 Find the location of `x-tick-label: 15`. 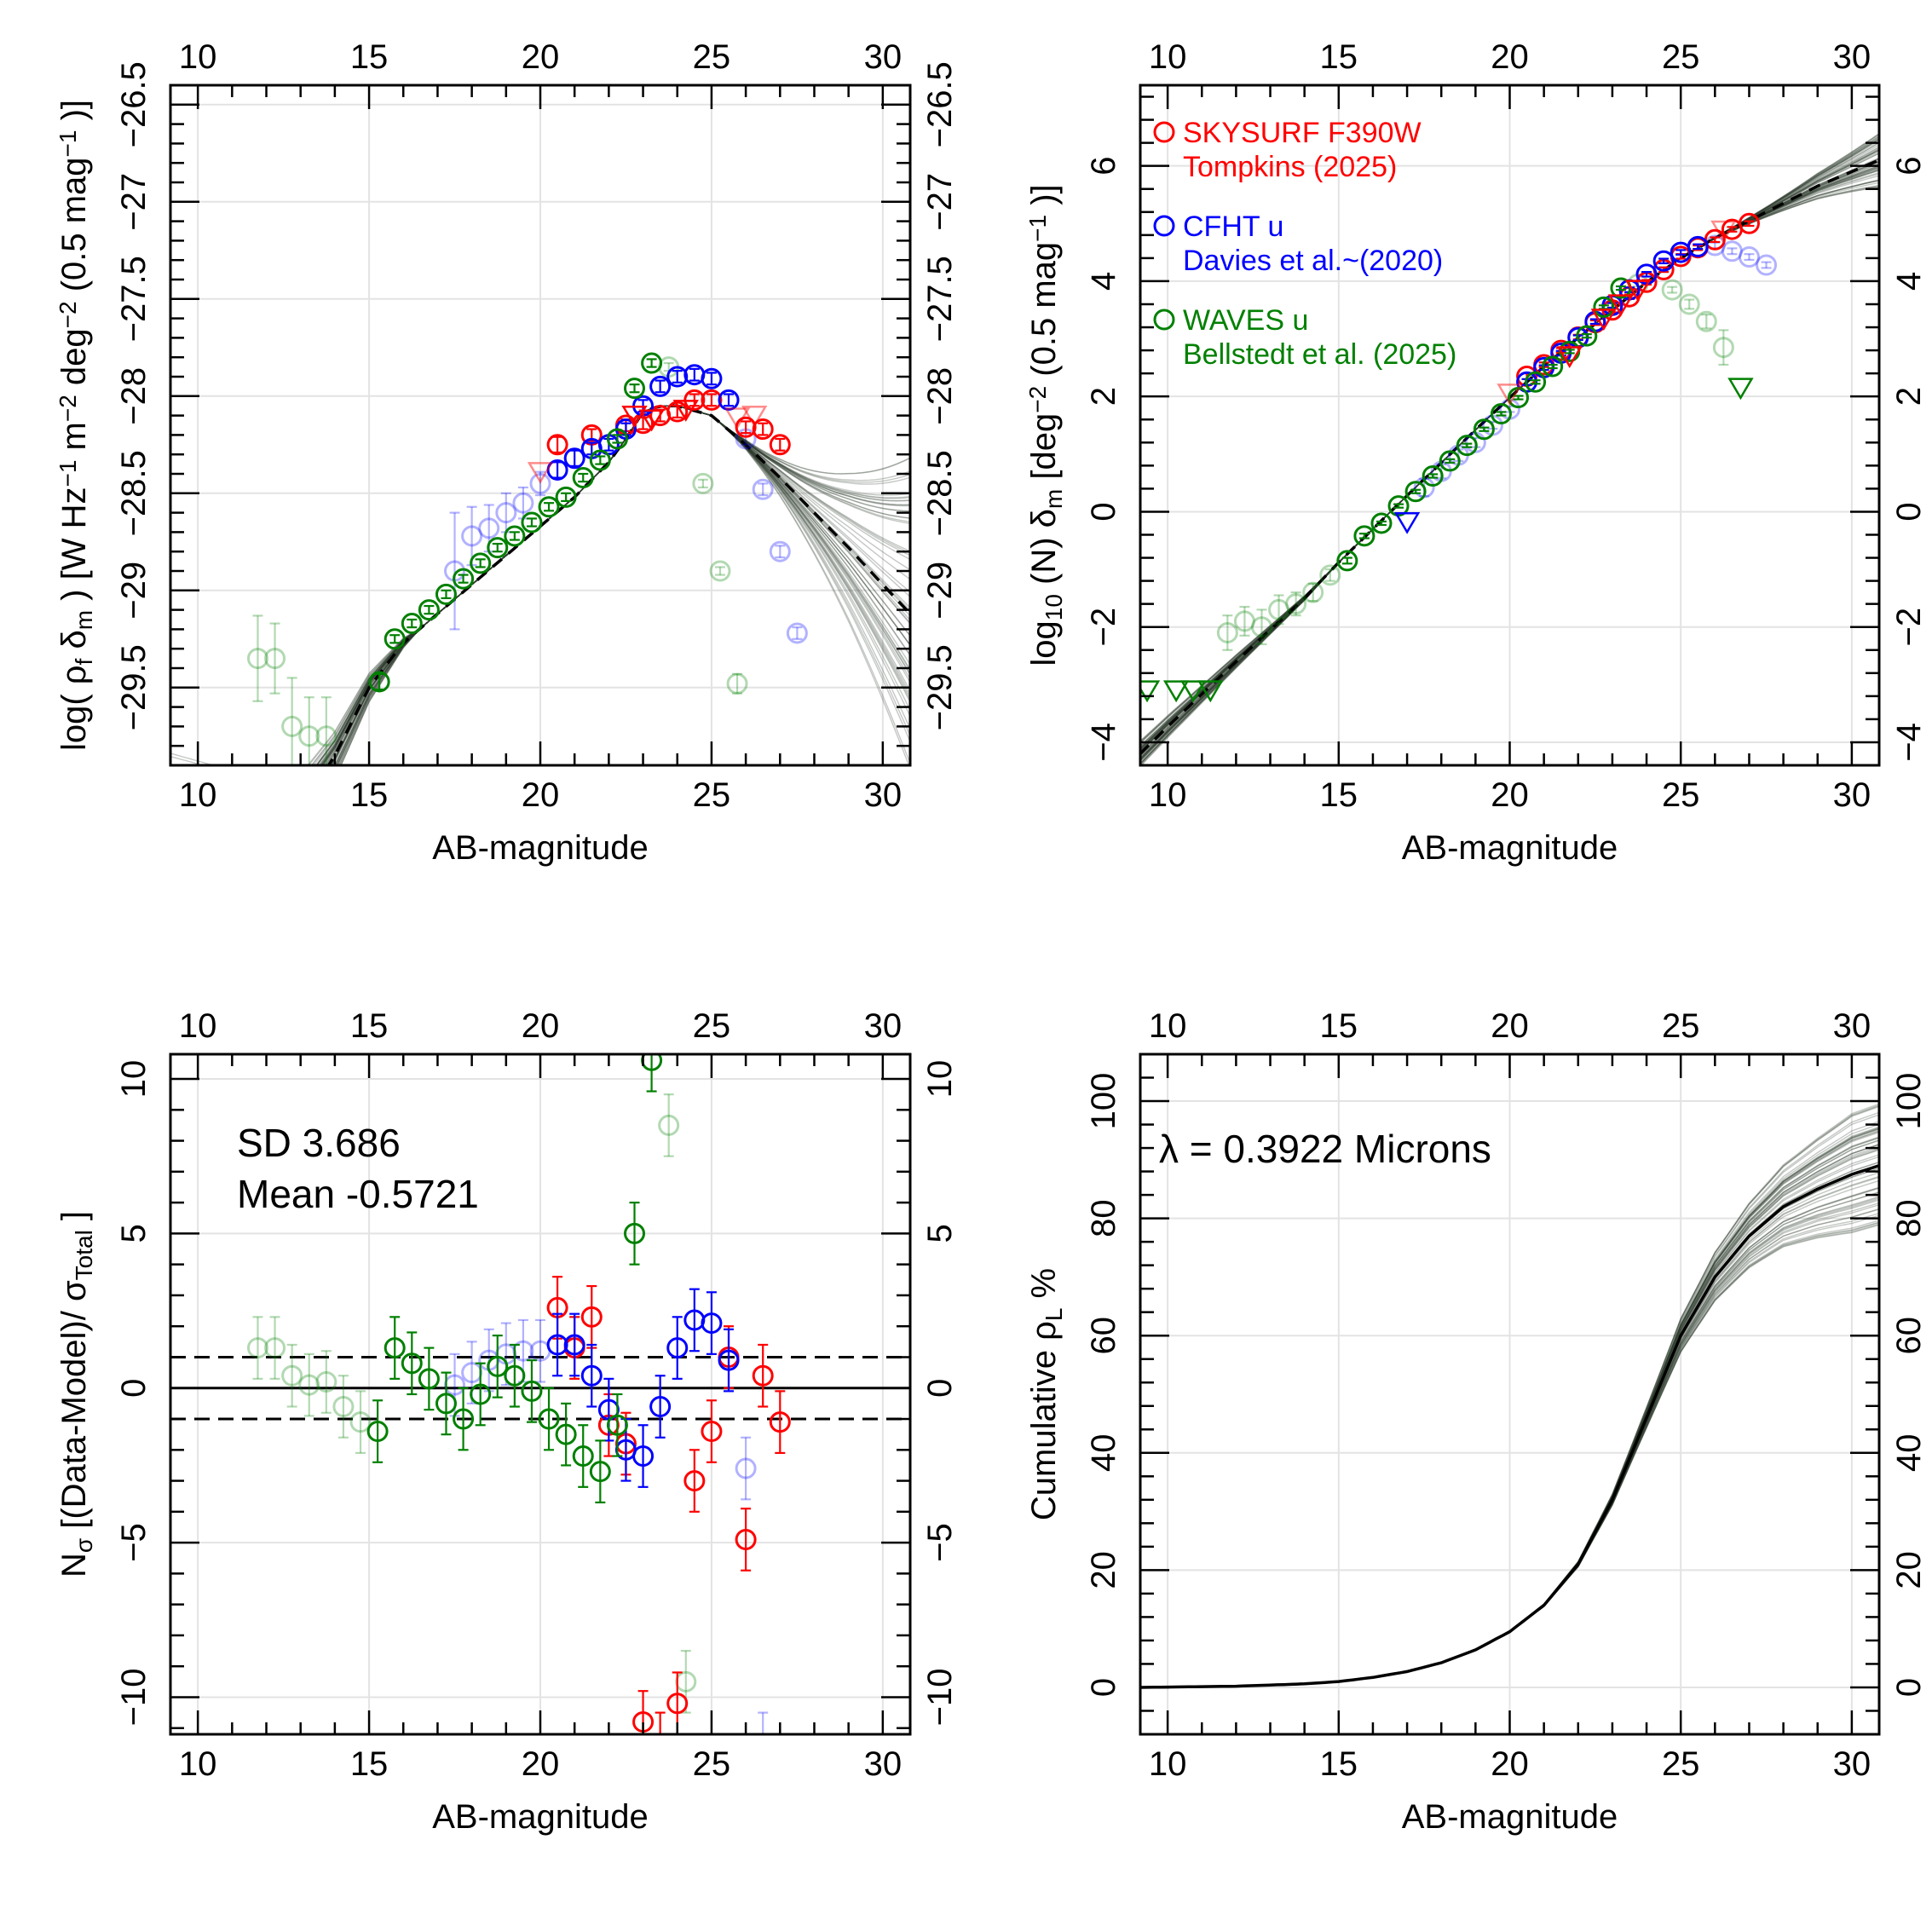

x-tick-label: 15 is located at coordinates (369, 795).